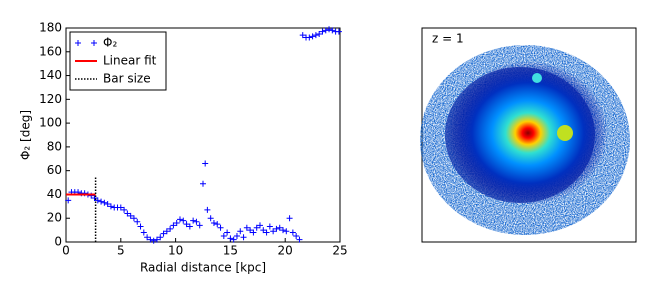  Describe the element at coordinates (203, 268) in the screenshot. I see `x-axis-label: Radial distance [kpc]` at that location.